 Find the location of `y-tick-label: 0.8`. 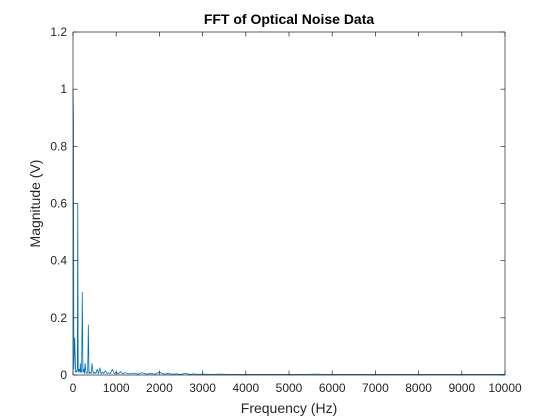

y-tick-label: 0.8 is located at coordinates (58, 146).